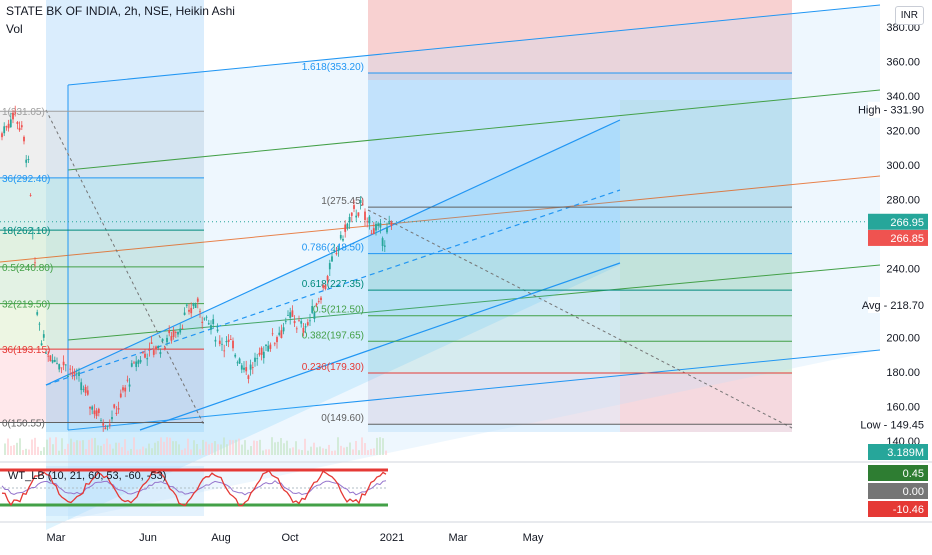  What do you see at coordinates (474, 130) in the screenshot?
I see `pitchfork-upper-line` at bounding box center [474, 130].